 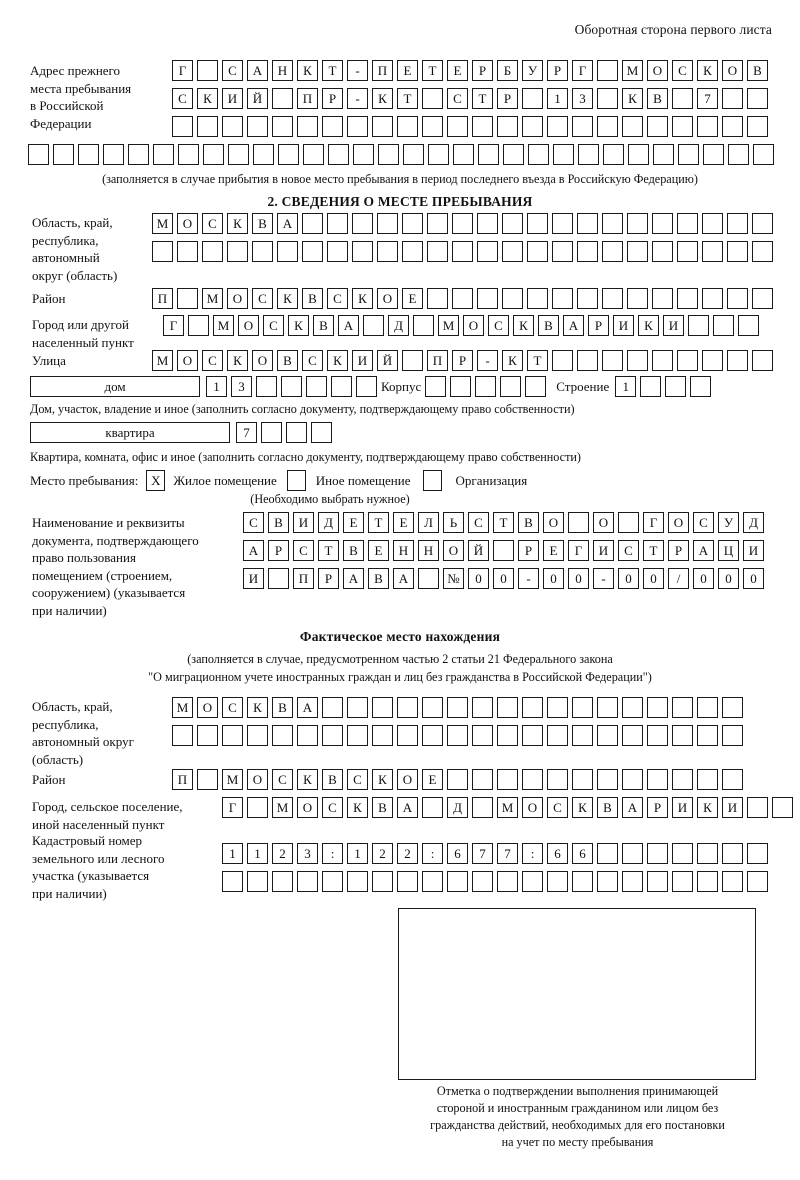 I want to click on form-cell: П, so click(x=303, y=578).